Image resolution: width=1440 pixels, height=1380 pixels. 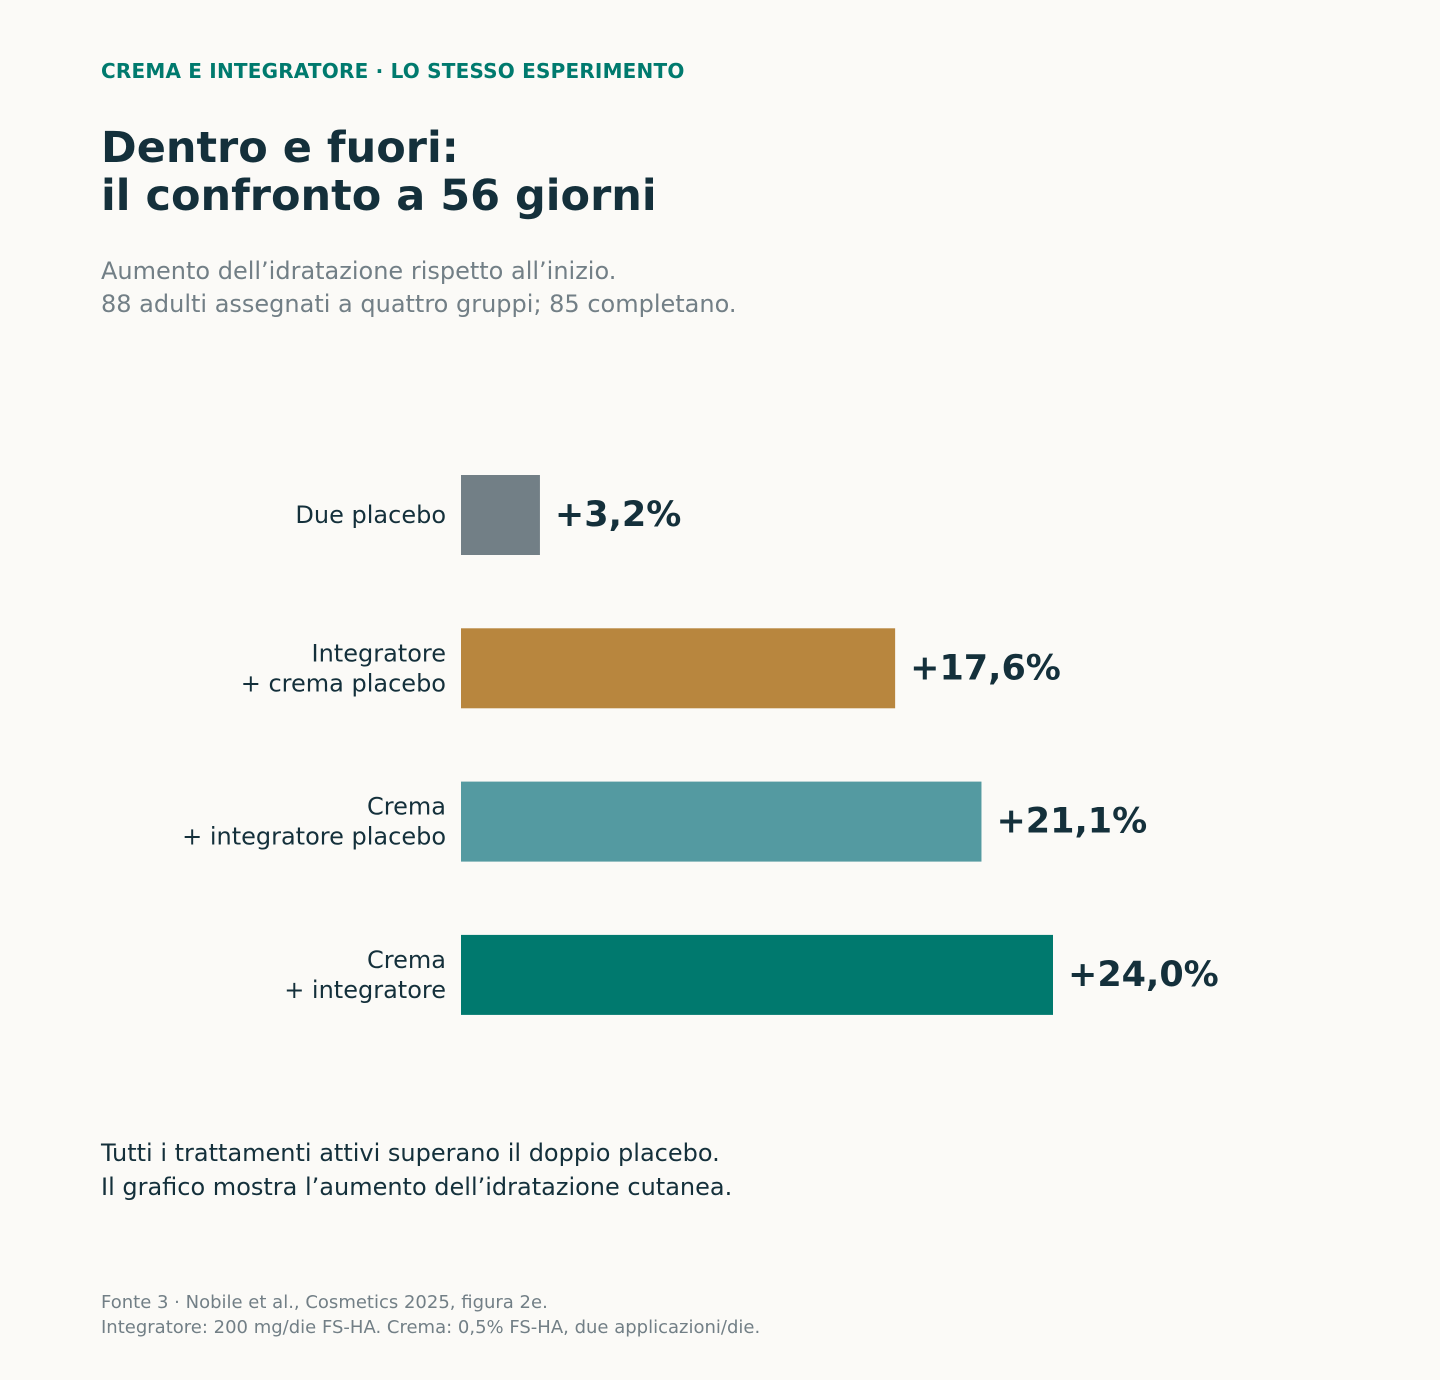 What do you see at coordinates (379, 196) in the screenshot?
I see `chart-title-line-2: il confronto a 56 giorni` at bounding box center [379, 196].